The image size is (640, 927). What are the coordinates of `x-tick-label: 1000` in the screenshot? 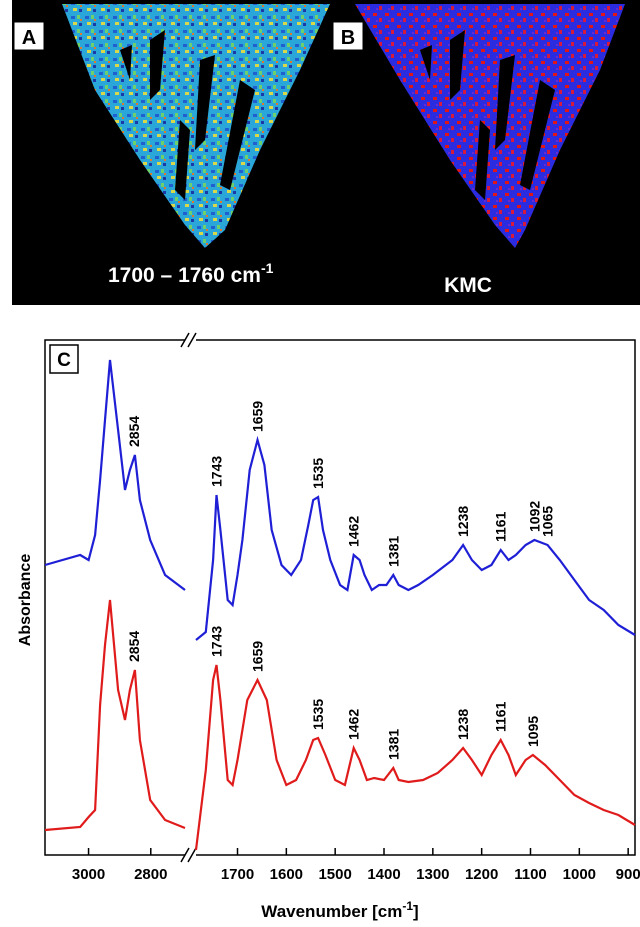 It's located at (579, 874).